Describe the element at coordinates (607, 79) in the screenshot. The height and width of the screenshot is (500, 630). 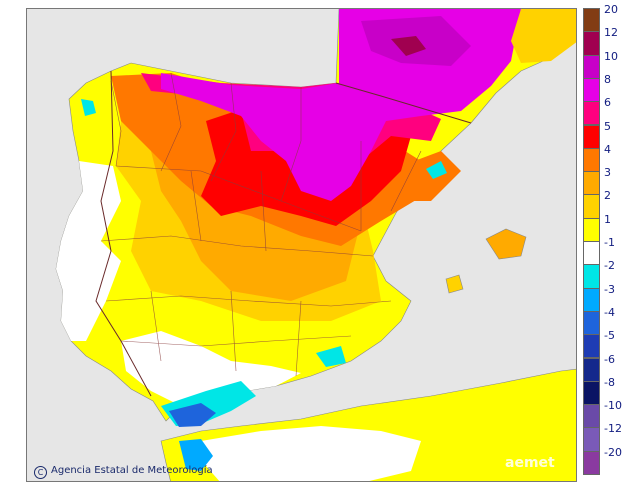
I see `legend-tick-label: 8` at that location.